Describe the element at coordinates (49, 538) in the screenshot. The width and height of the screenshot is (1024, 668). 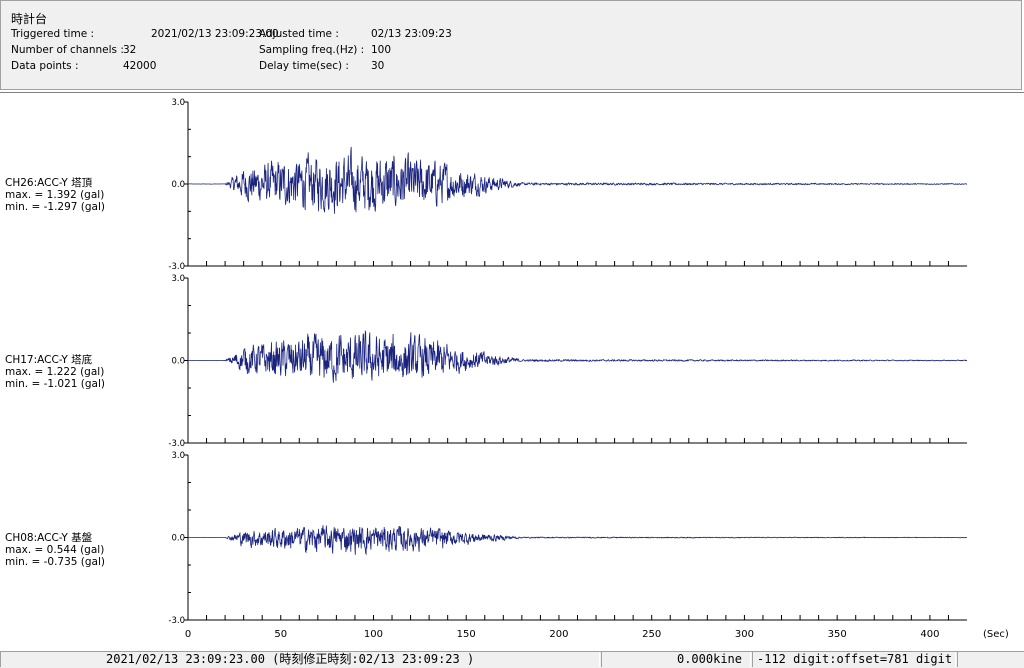
I see `channel-name-3: CH08:ACC-Y 基盤` at that location.